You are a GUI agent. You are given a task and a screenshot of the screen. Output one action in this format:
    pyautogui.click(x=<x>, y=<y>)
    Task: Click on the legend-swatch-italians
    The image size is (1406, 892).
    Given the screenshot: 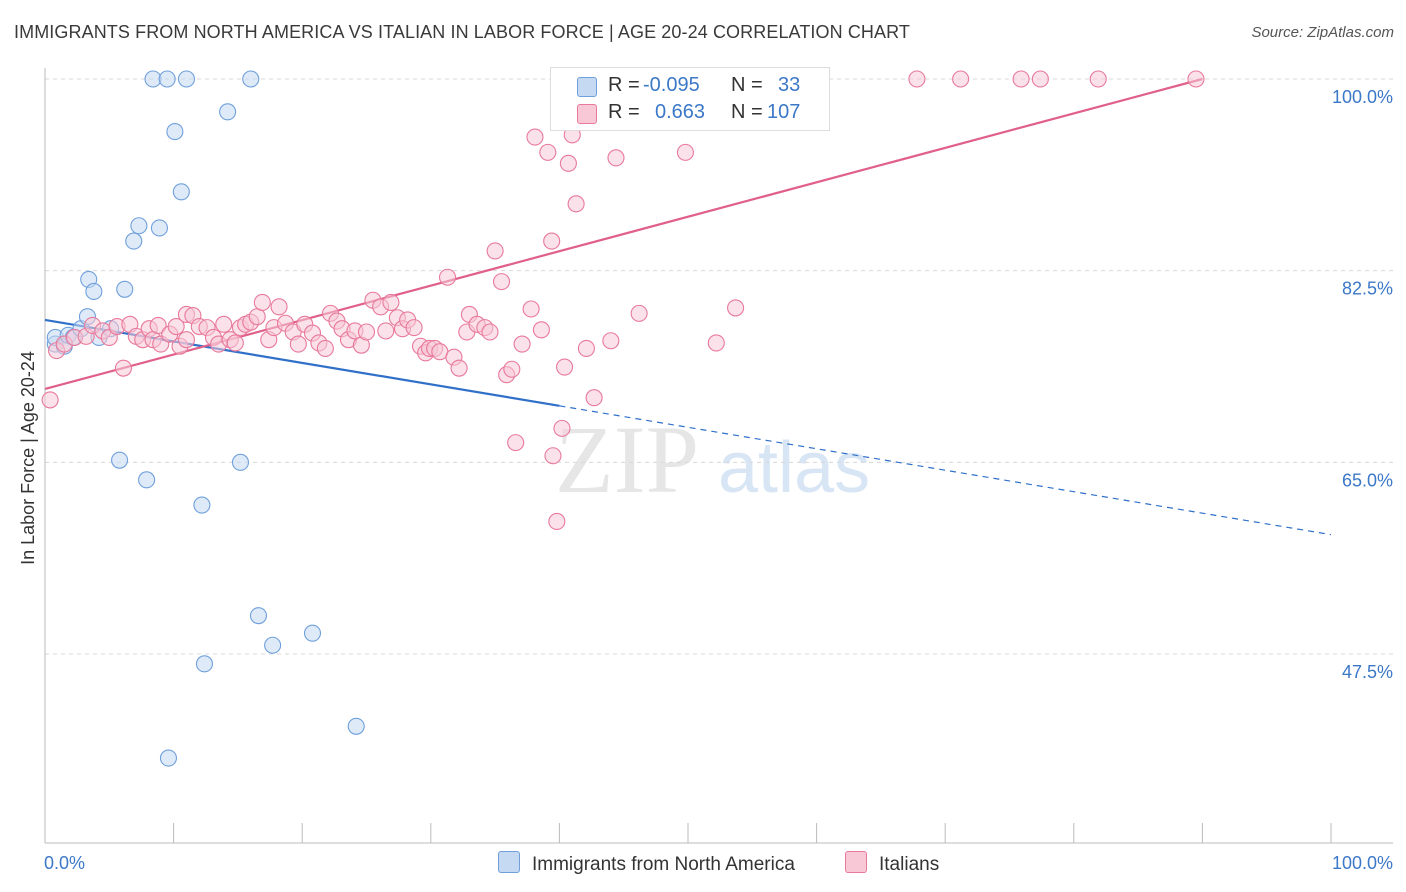 What is the action you would take?
    pyautogui.click(x=587, y=114)
    